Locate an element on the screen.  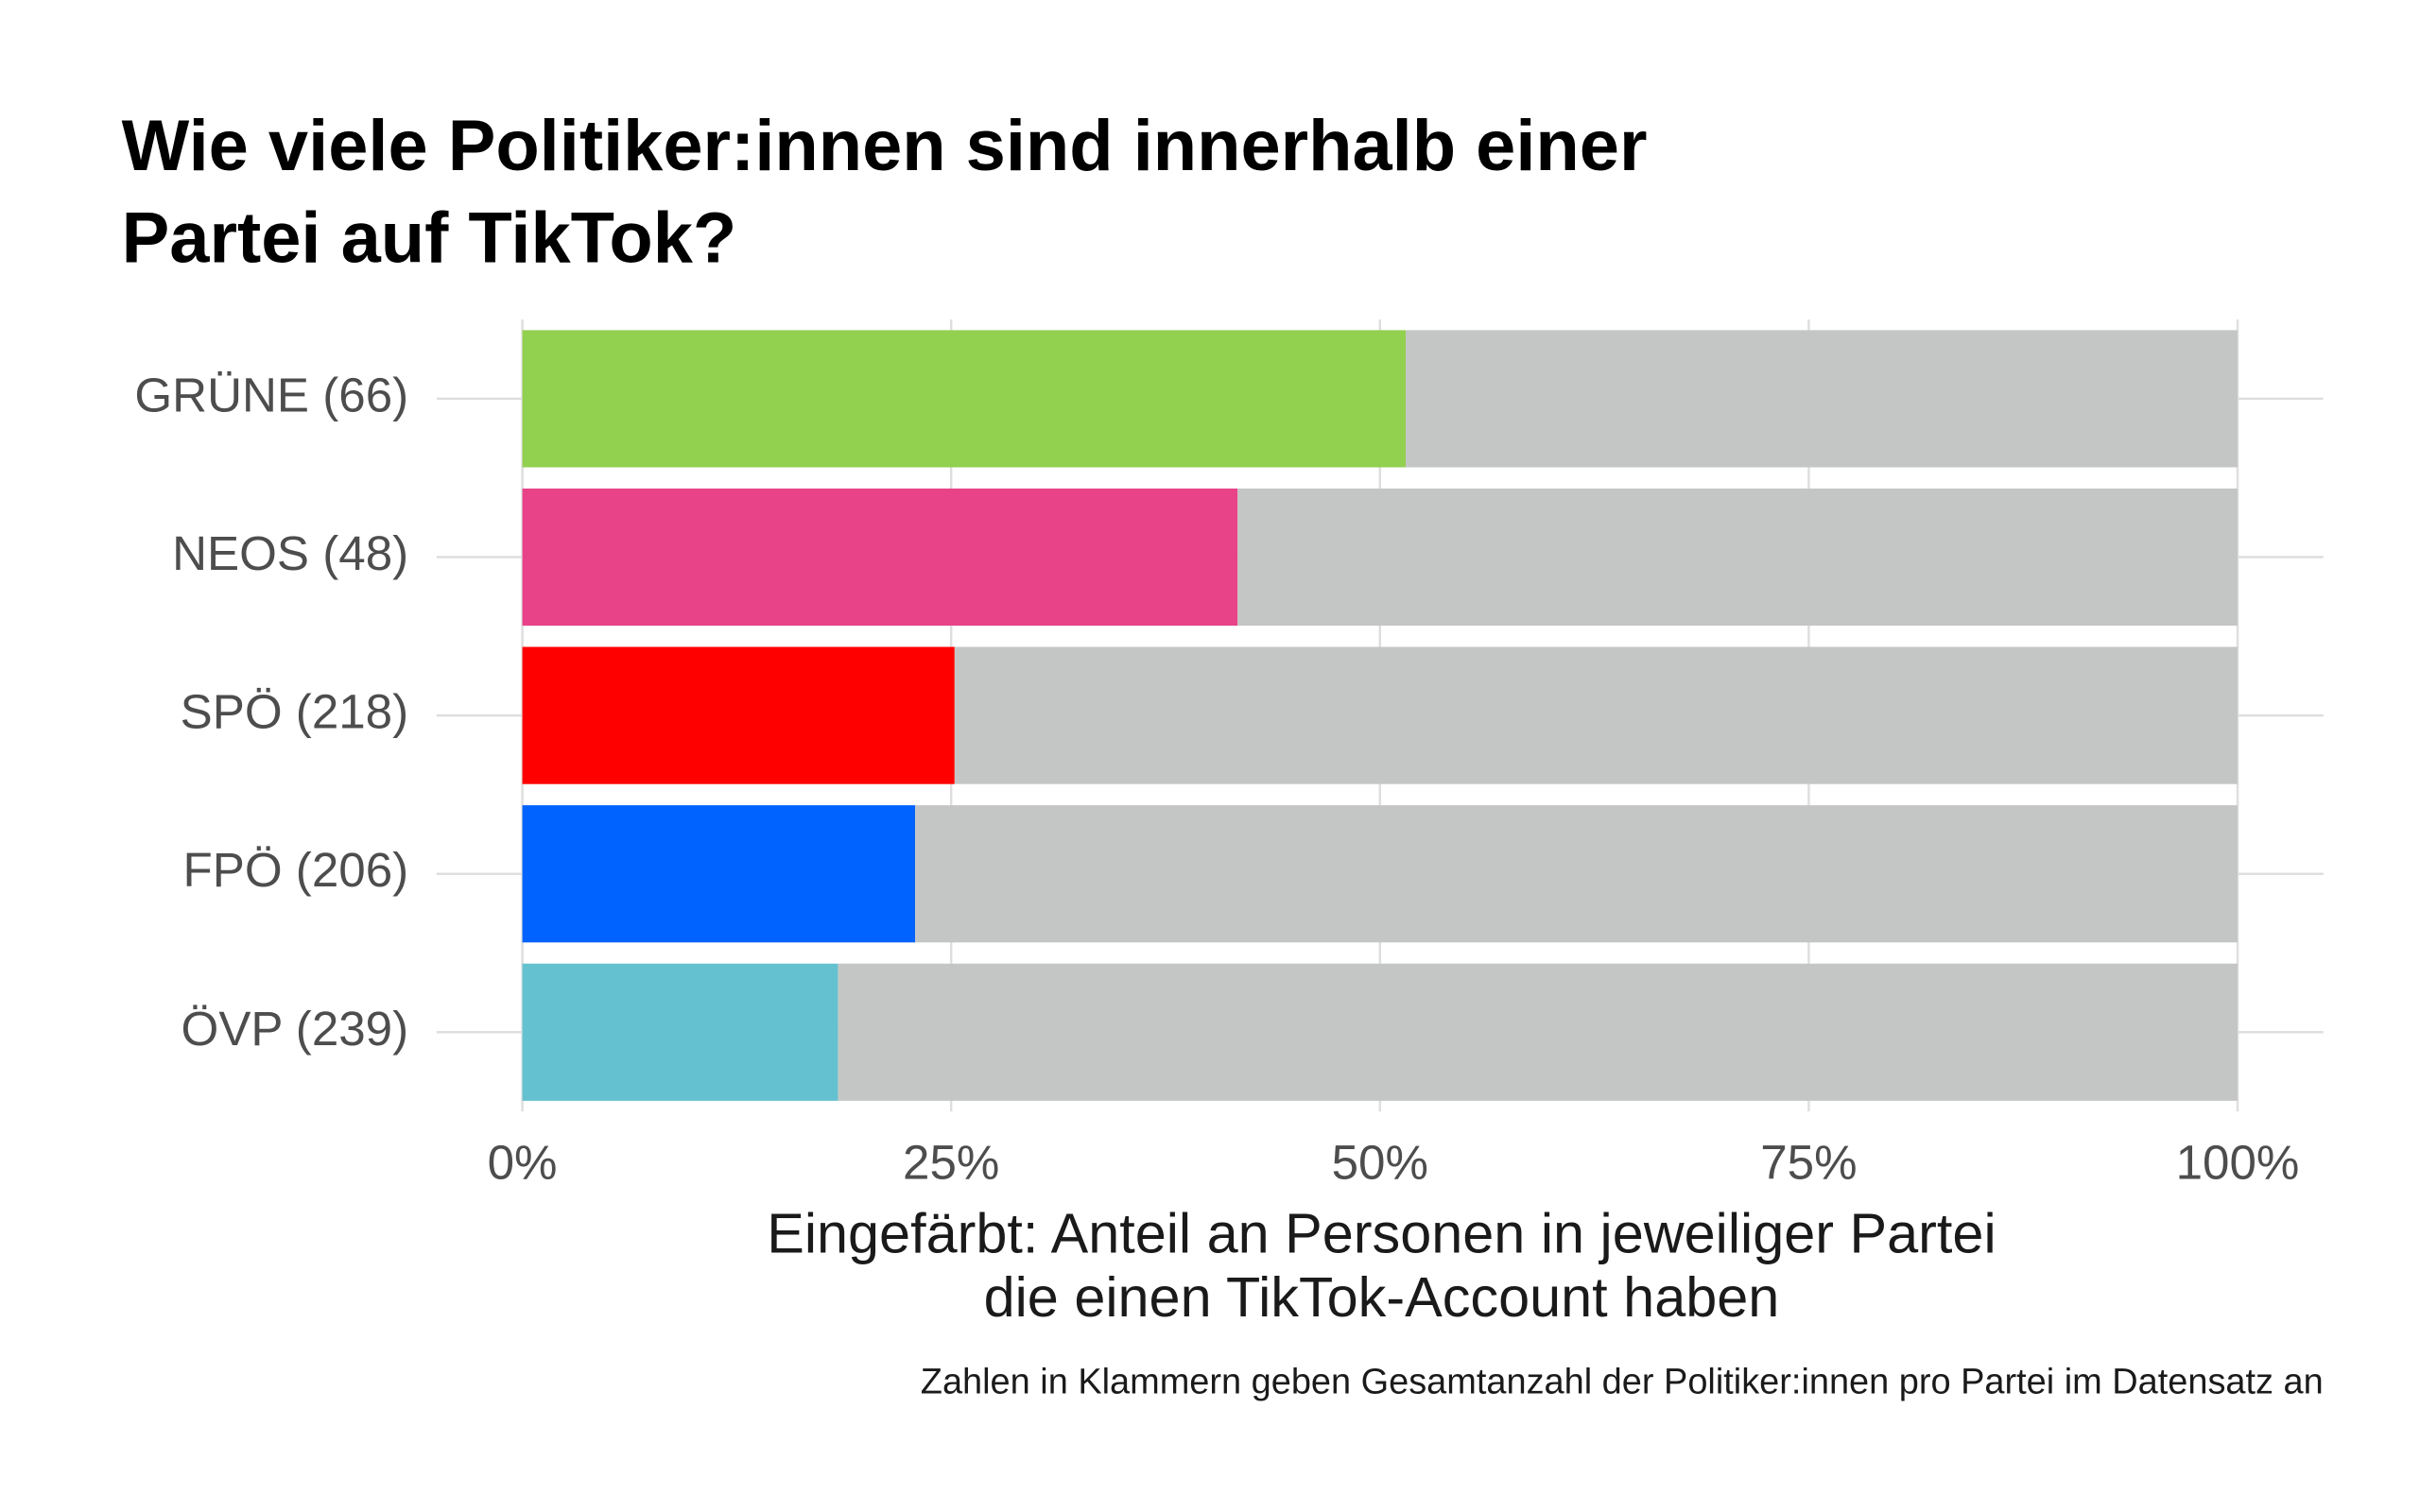
y-tick-label: ÖVP (239) is located at coordinates (295, 1029).